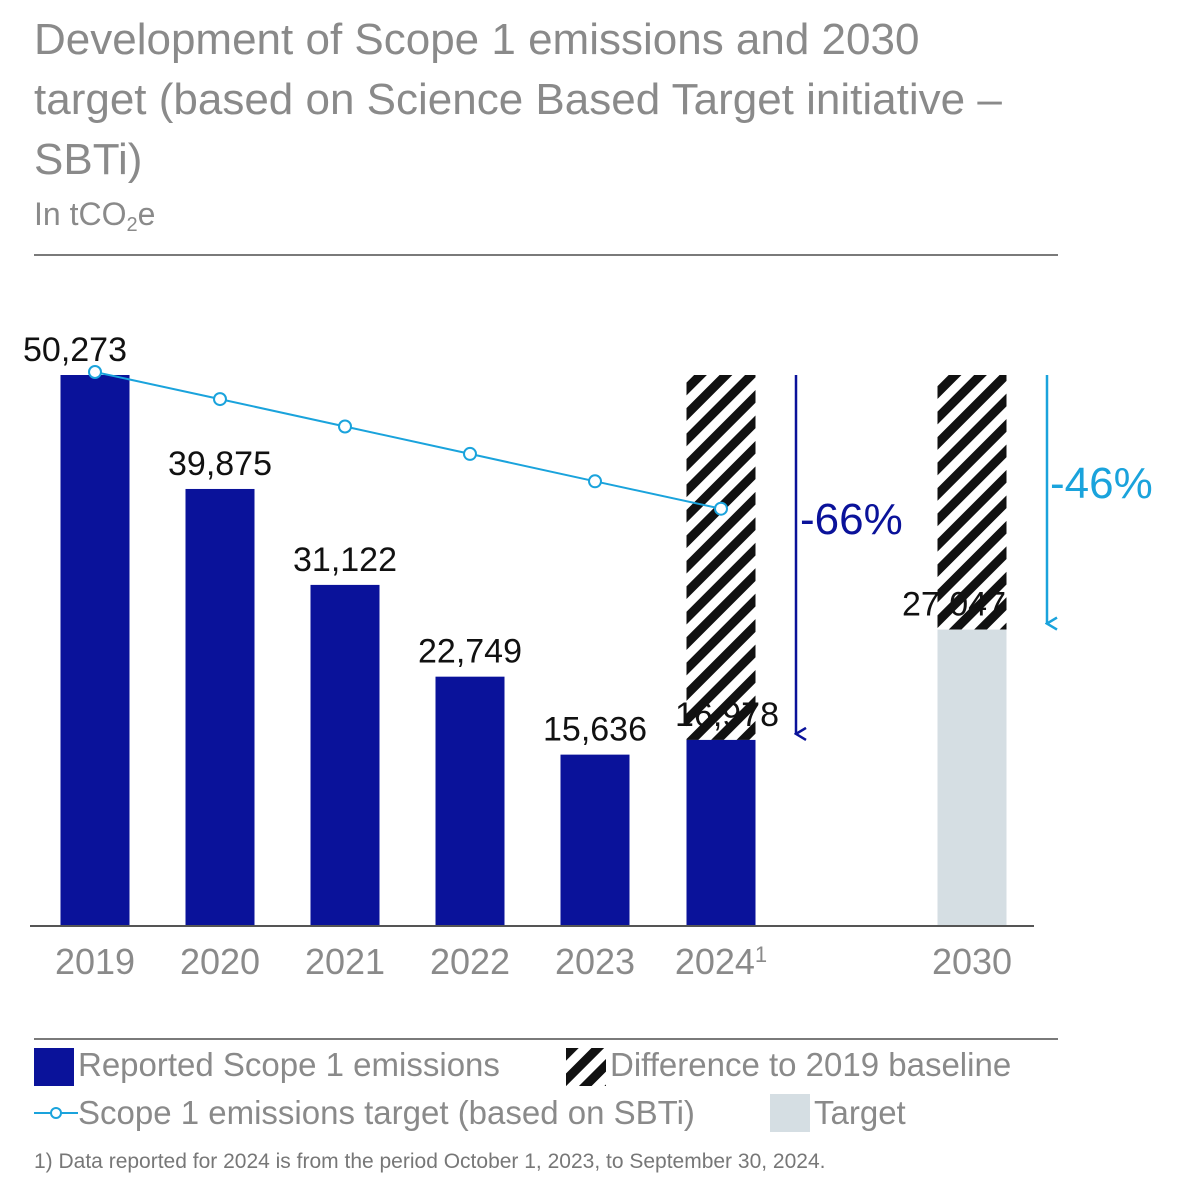 This screenshot has width=1186, height=1193. What do you see at coordinates (586, 1067) in the screenshot?
I see `legend-swatch-difference` at bounding box center [586, 1067].